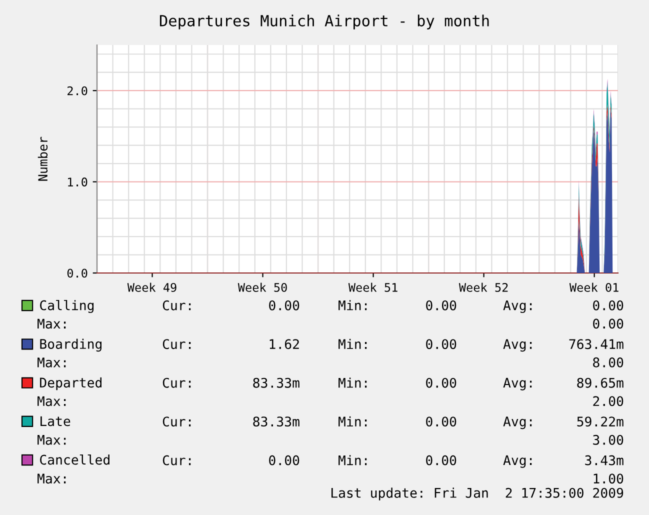 The image size is (649, 515). What do you see at coordinates (609, 479) in the screenshot?
I see `text: 1.00` at bounding box center [609, 479].